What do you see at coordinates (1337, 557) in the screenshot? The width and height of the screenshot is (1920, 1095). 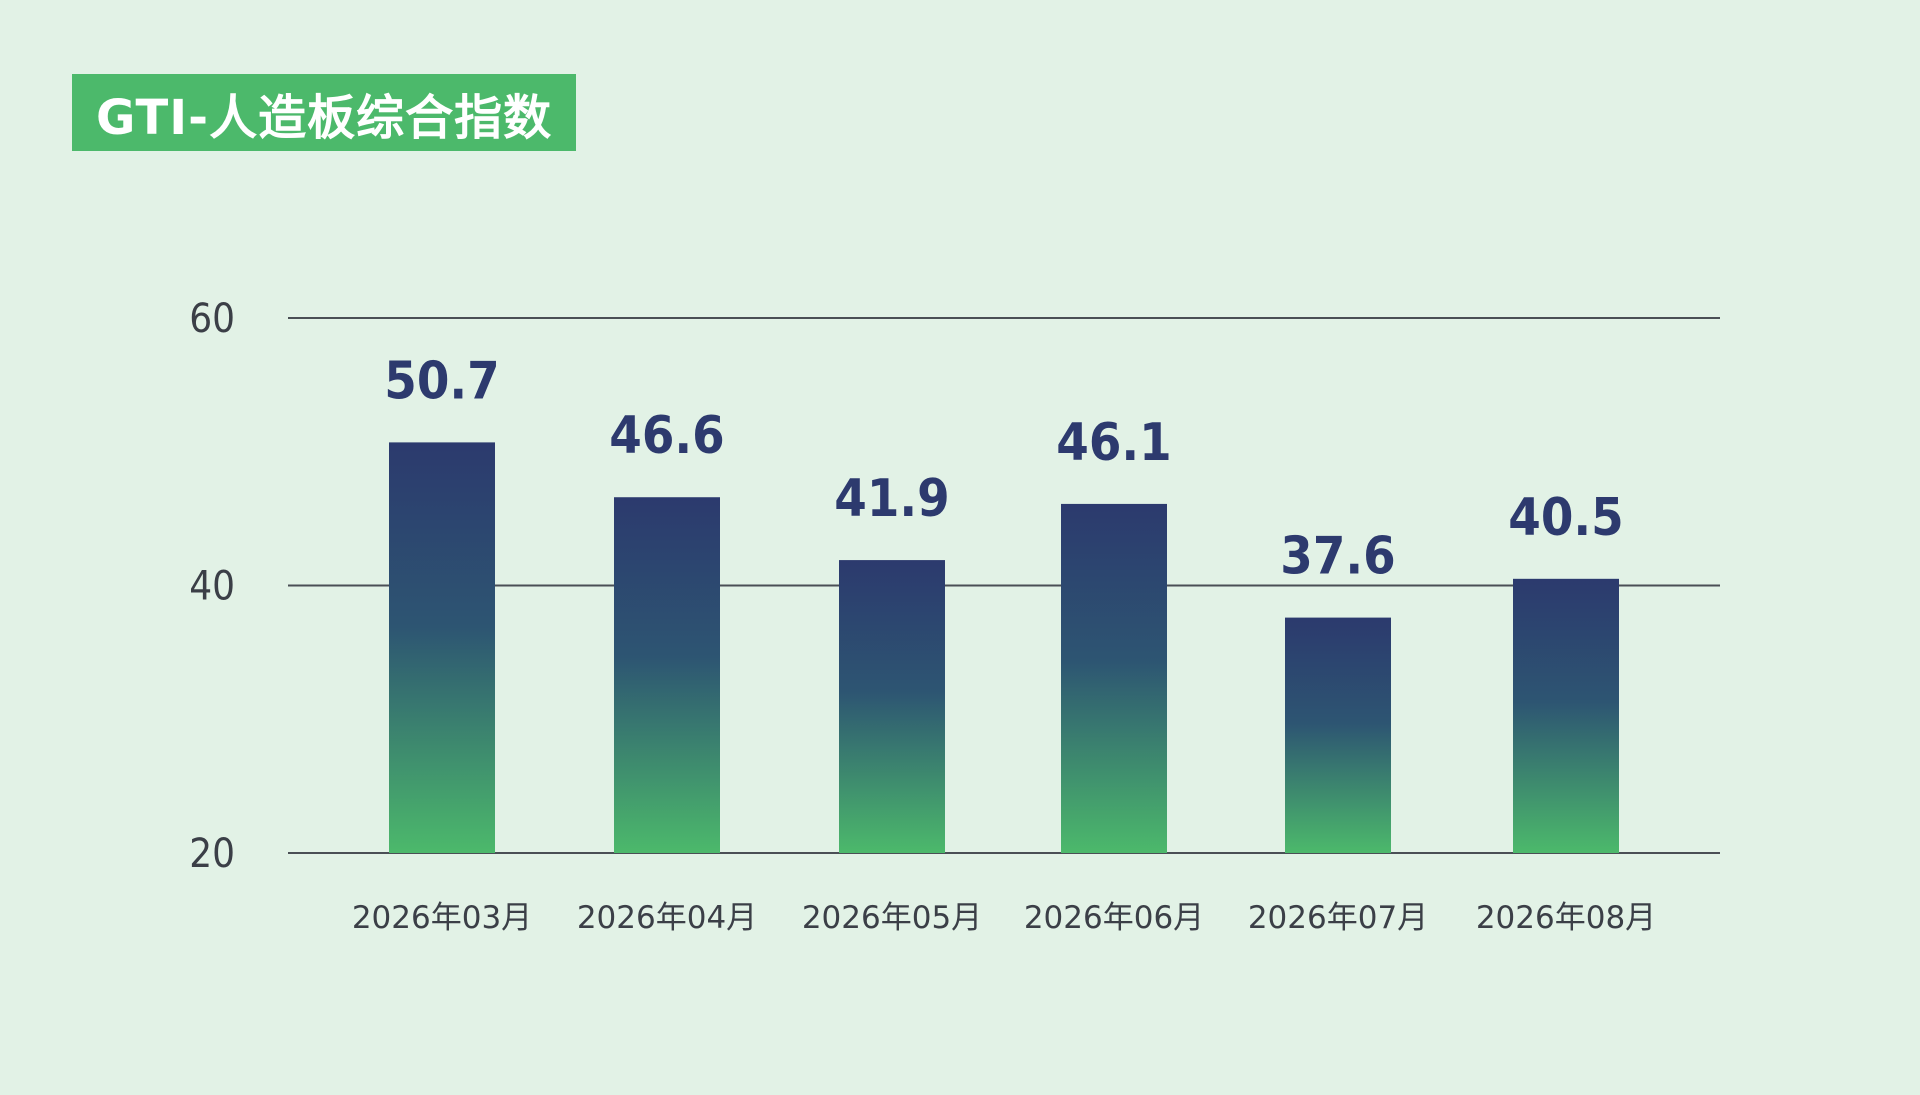 I see `data-label: 37.6` at bounding box center [1337, 557].